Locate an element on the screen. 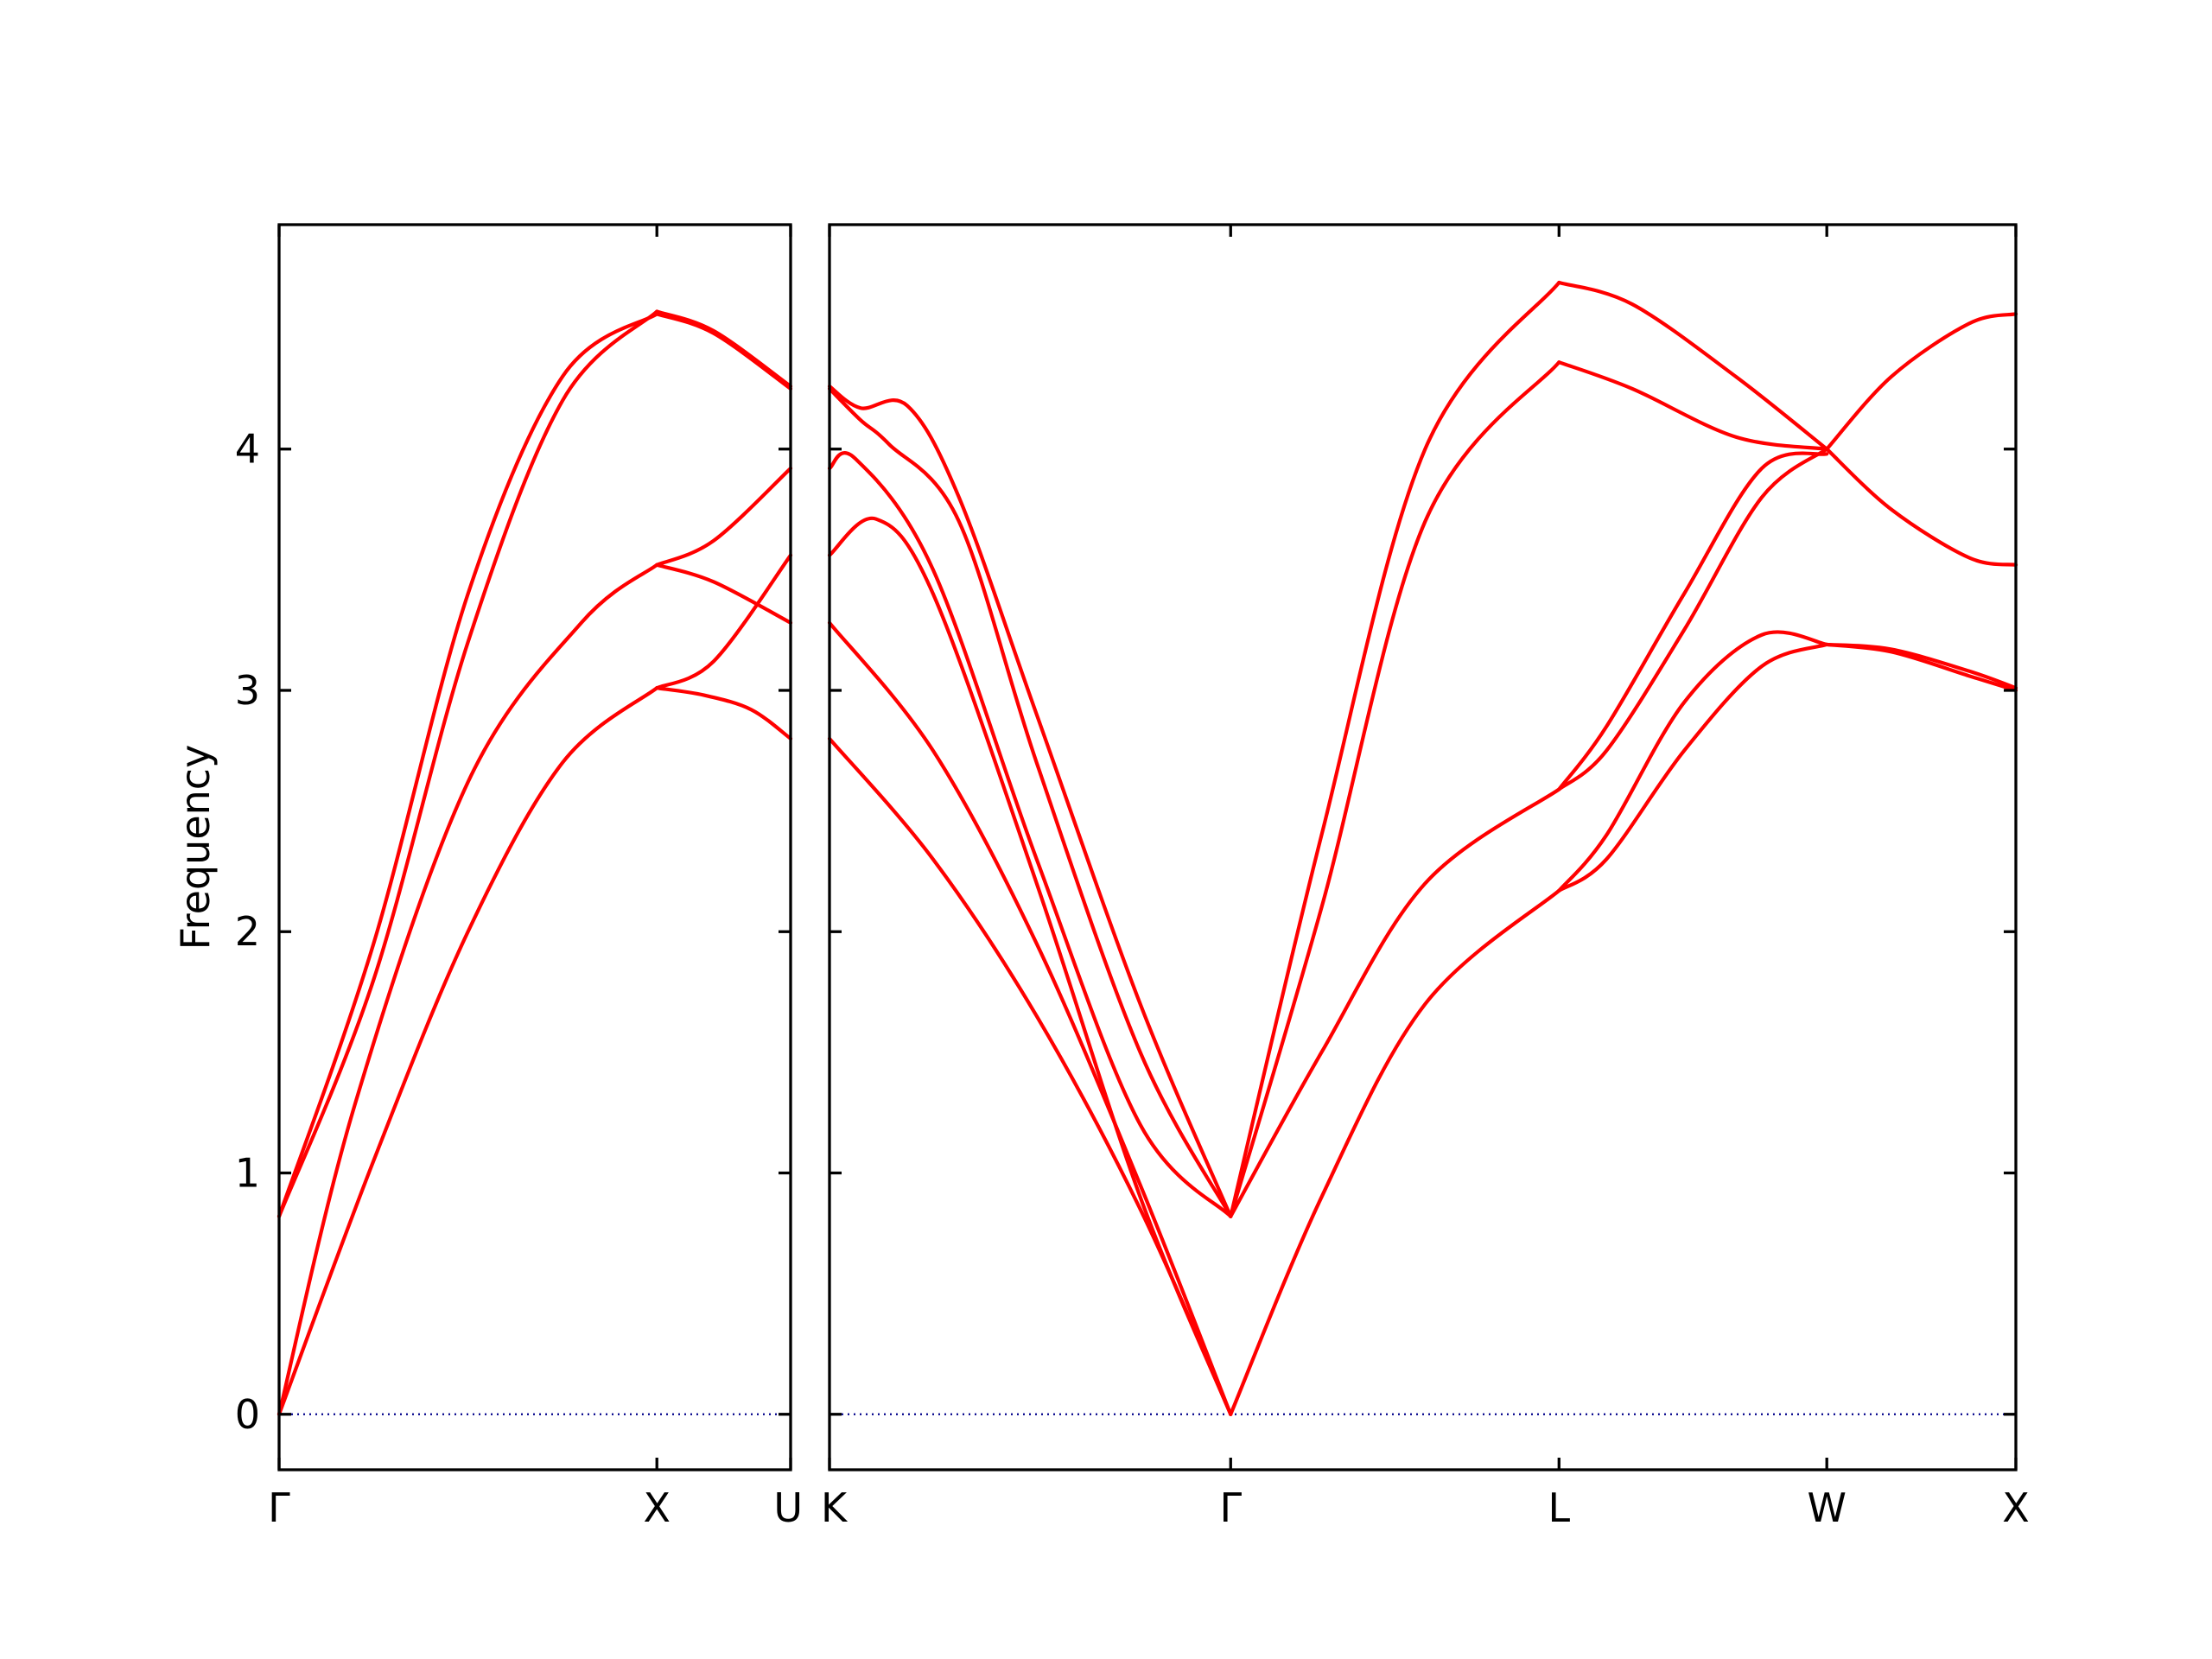 Image resolution: width=2212 pixels, height=1659 pixels. x-tick-label: W is located at coordinates (1827, 1507).